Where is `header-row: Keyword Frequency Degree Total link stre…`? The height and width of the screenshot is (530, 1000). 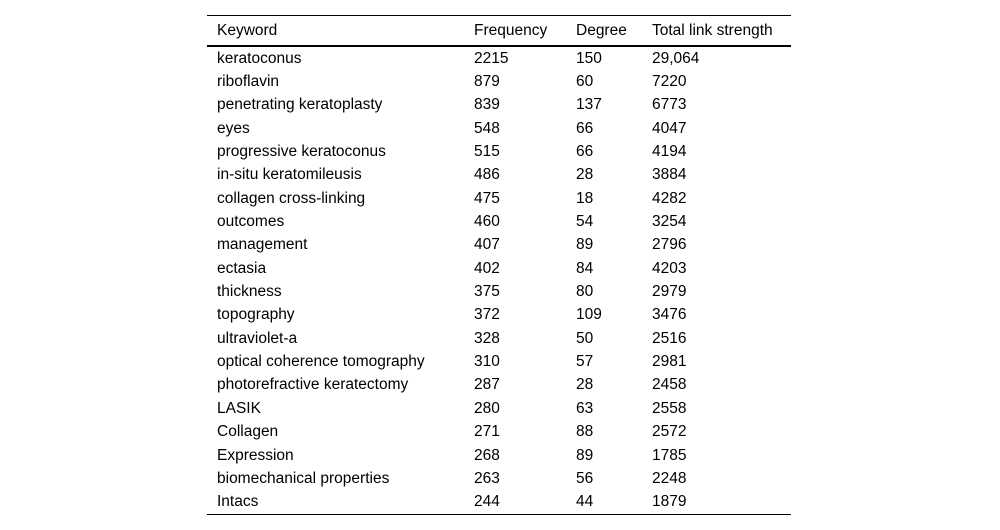 header-row: Keyword Frequency Degree Total link stre… is located at coordinates (499, 31).